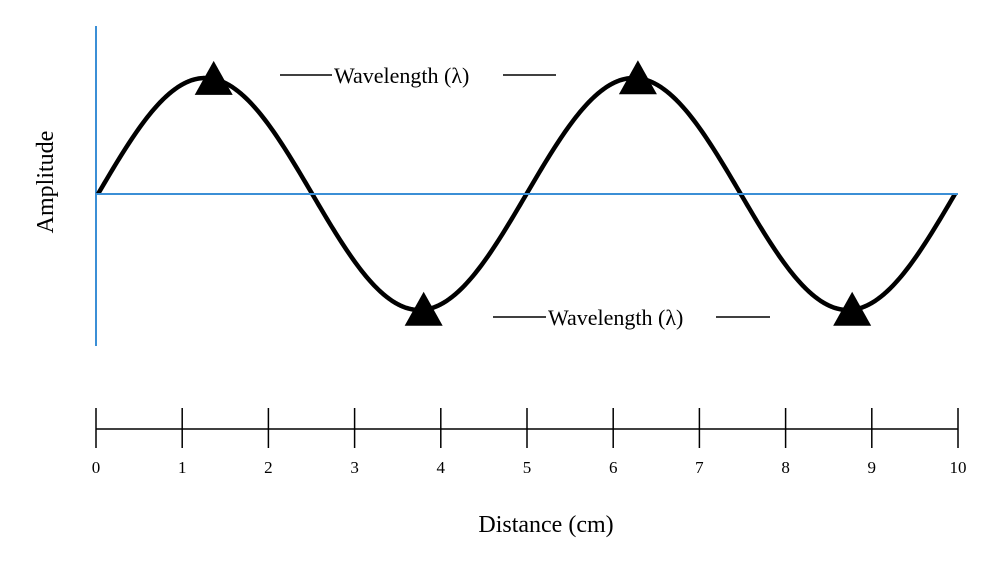 This screenshot has width=992, height=567. What do you see at coordinates (354, 467) in the screenshot?
I see `scale-tick-label: 3` at bounding box center [354, 467].